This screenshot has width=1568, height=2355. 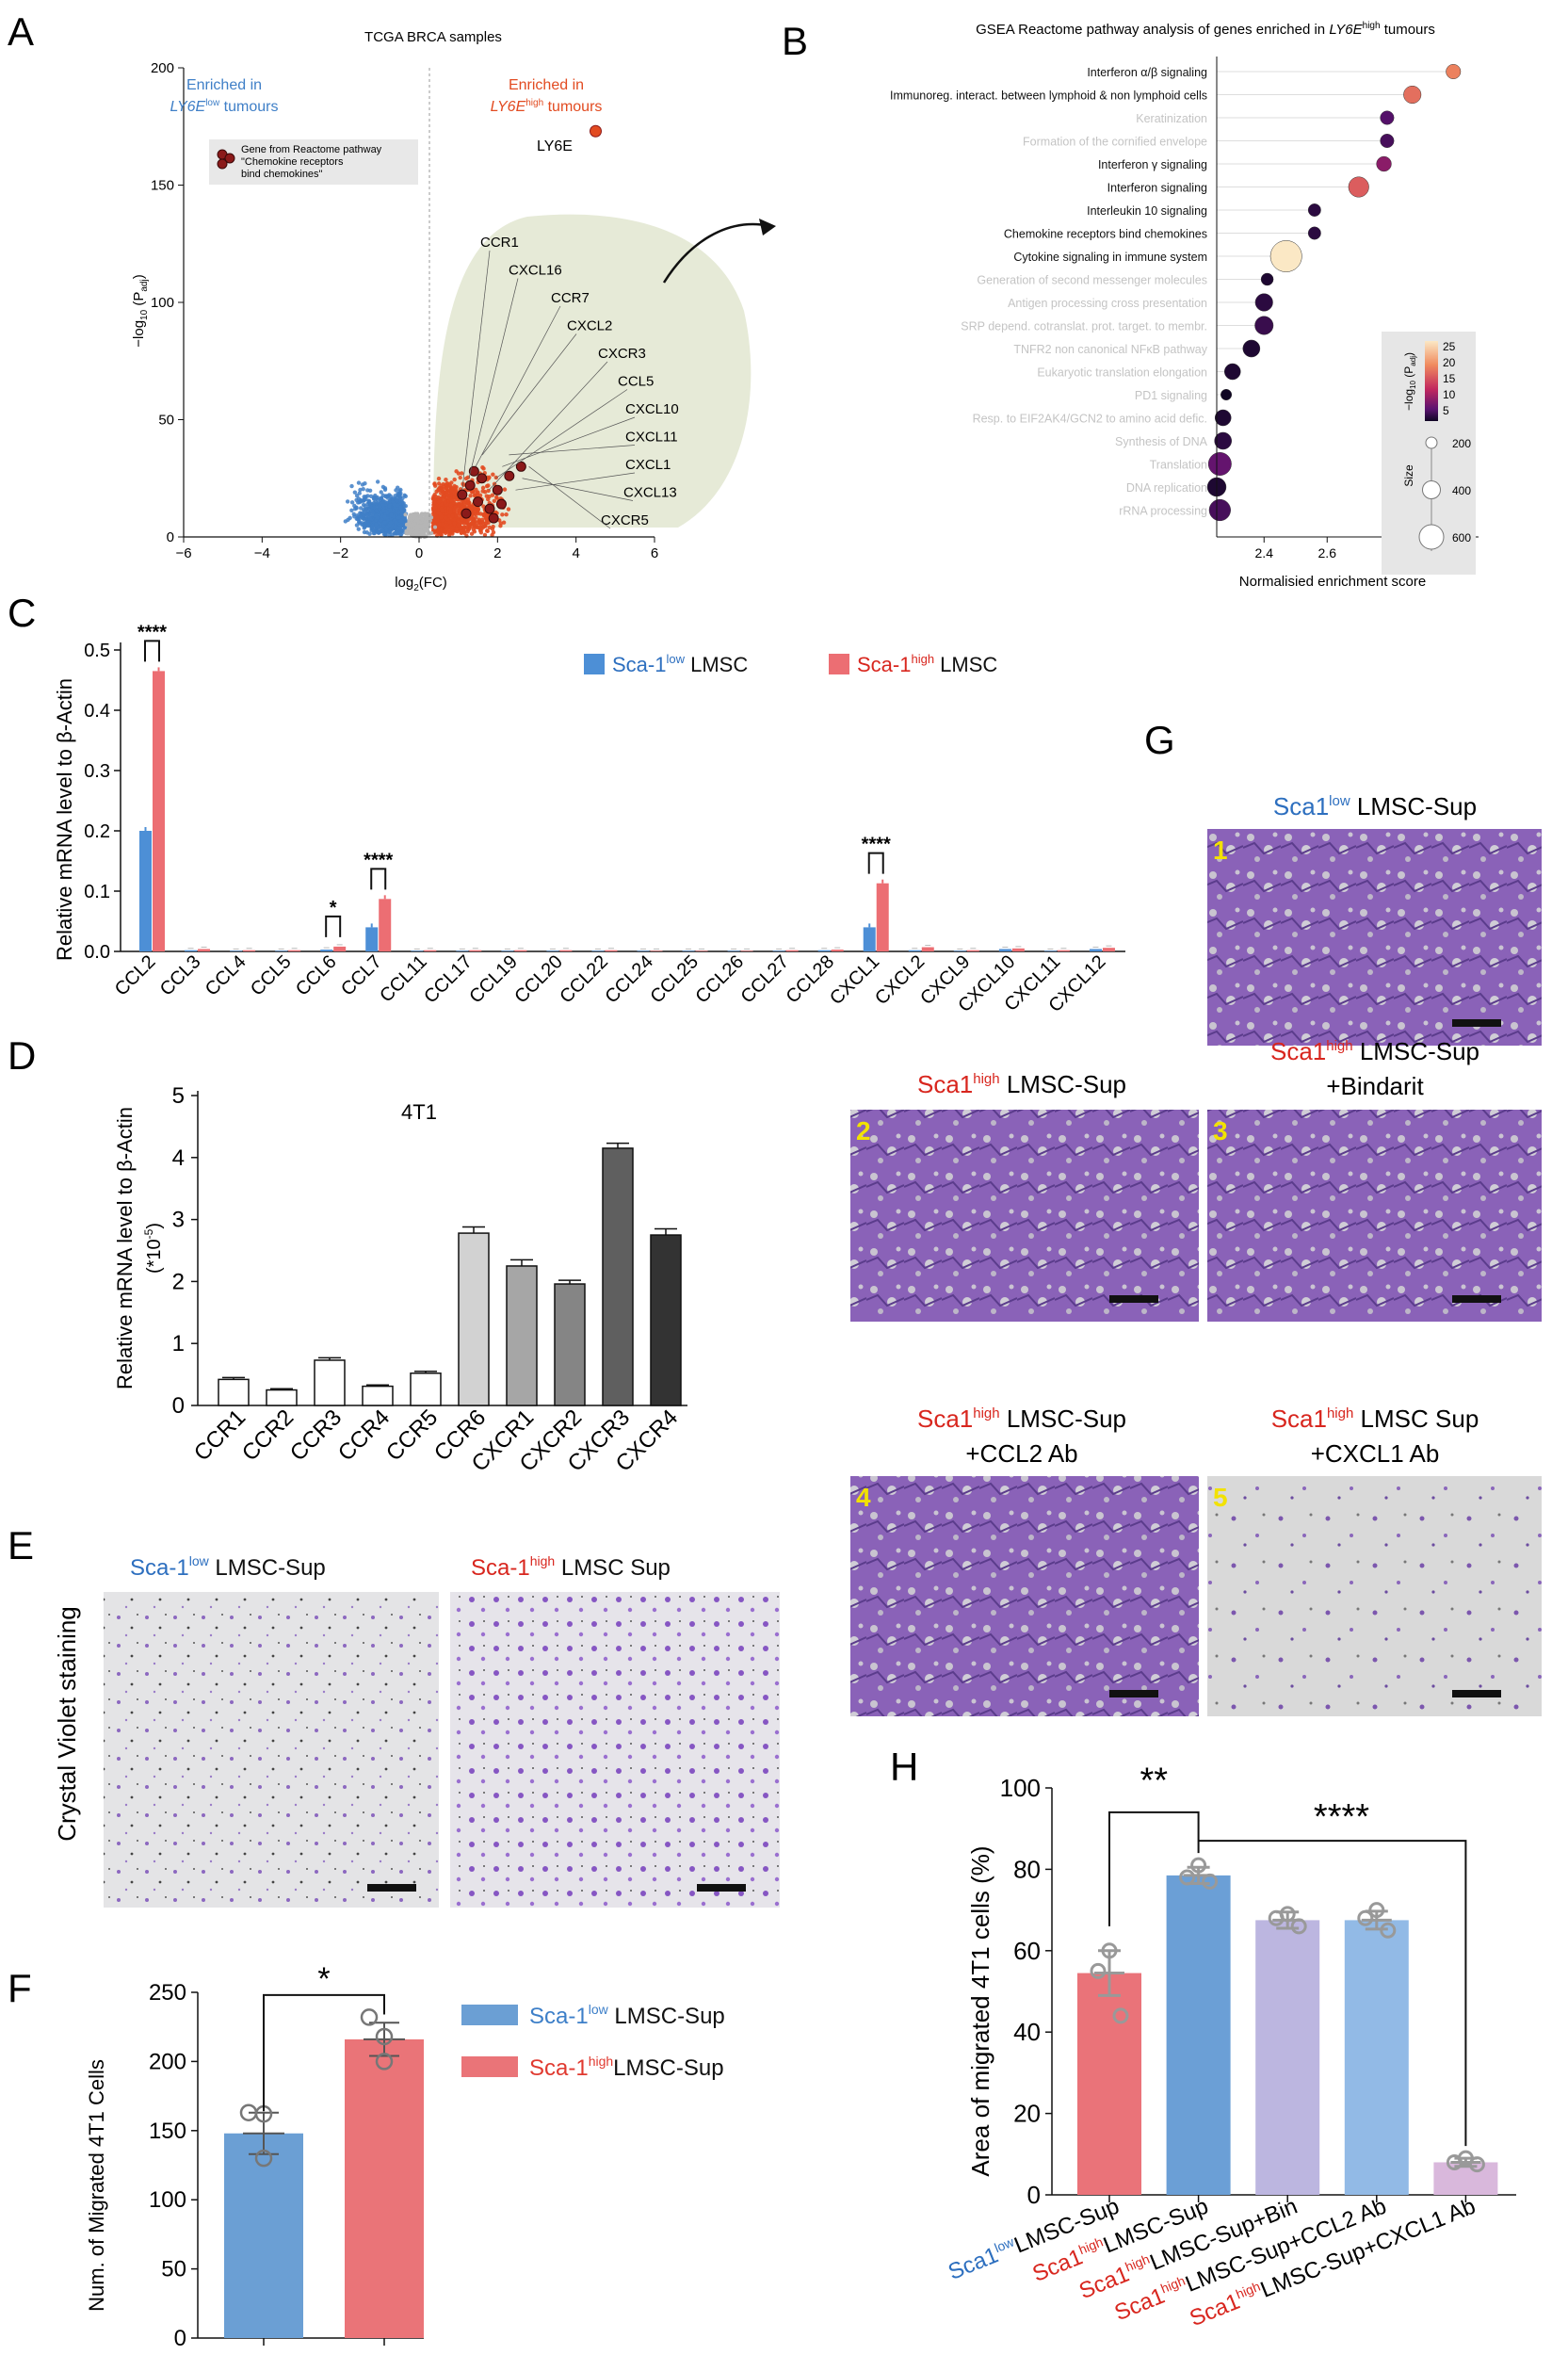 What do you see at coordinates (311, 149) in the screenshot?
I see `legend-line1: Gene from Reactome pathway` at bounding box center [311, 149].